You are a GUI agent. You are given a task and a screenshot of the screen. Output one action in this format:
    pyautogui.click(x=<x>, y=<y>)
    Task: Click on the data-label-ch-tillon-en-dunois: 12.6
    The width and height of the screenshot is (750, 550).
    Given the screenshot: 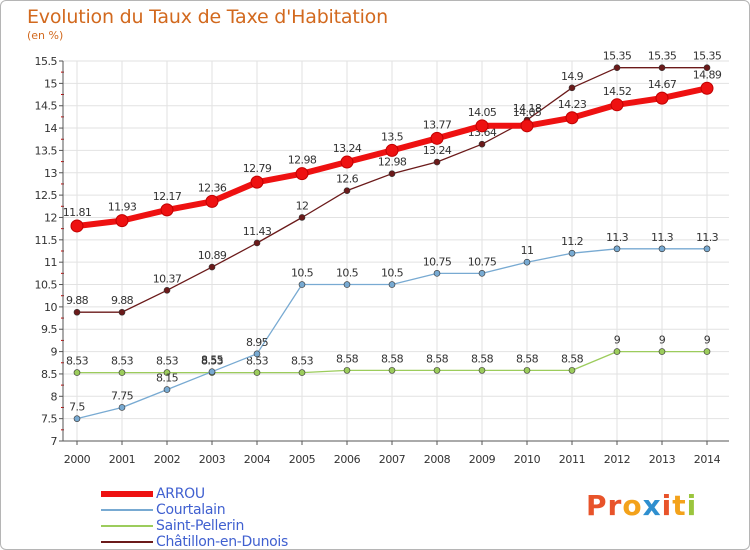 What is the action you would take?
    pyautogui.click(x=347, y=179)
    